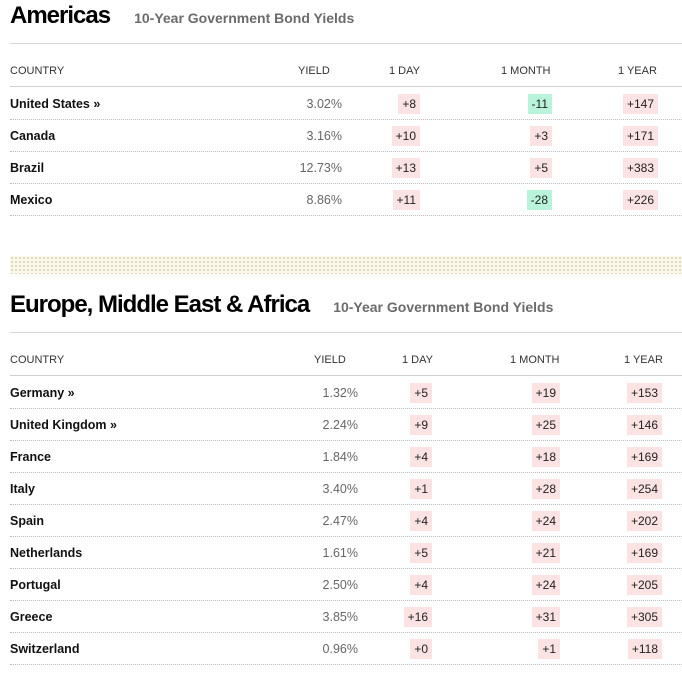  I want to click on 1day-change: +0, so click(421, 649).